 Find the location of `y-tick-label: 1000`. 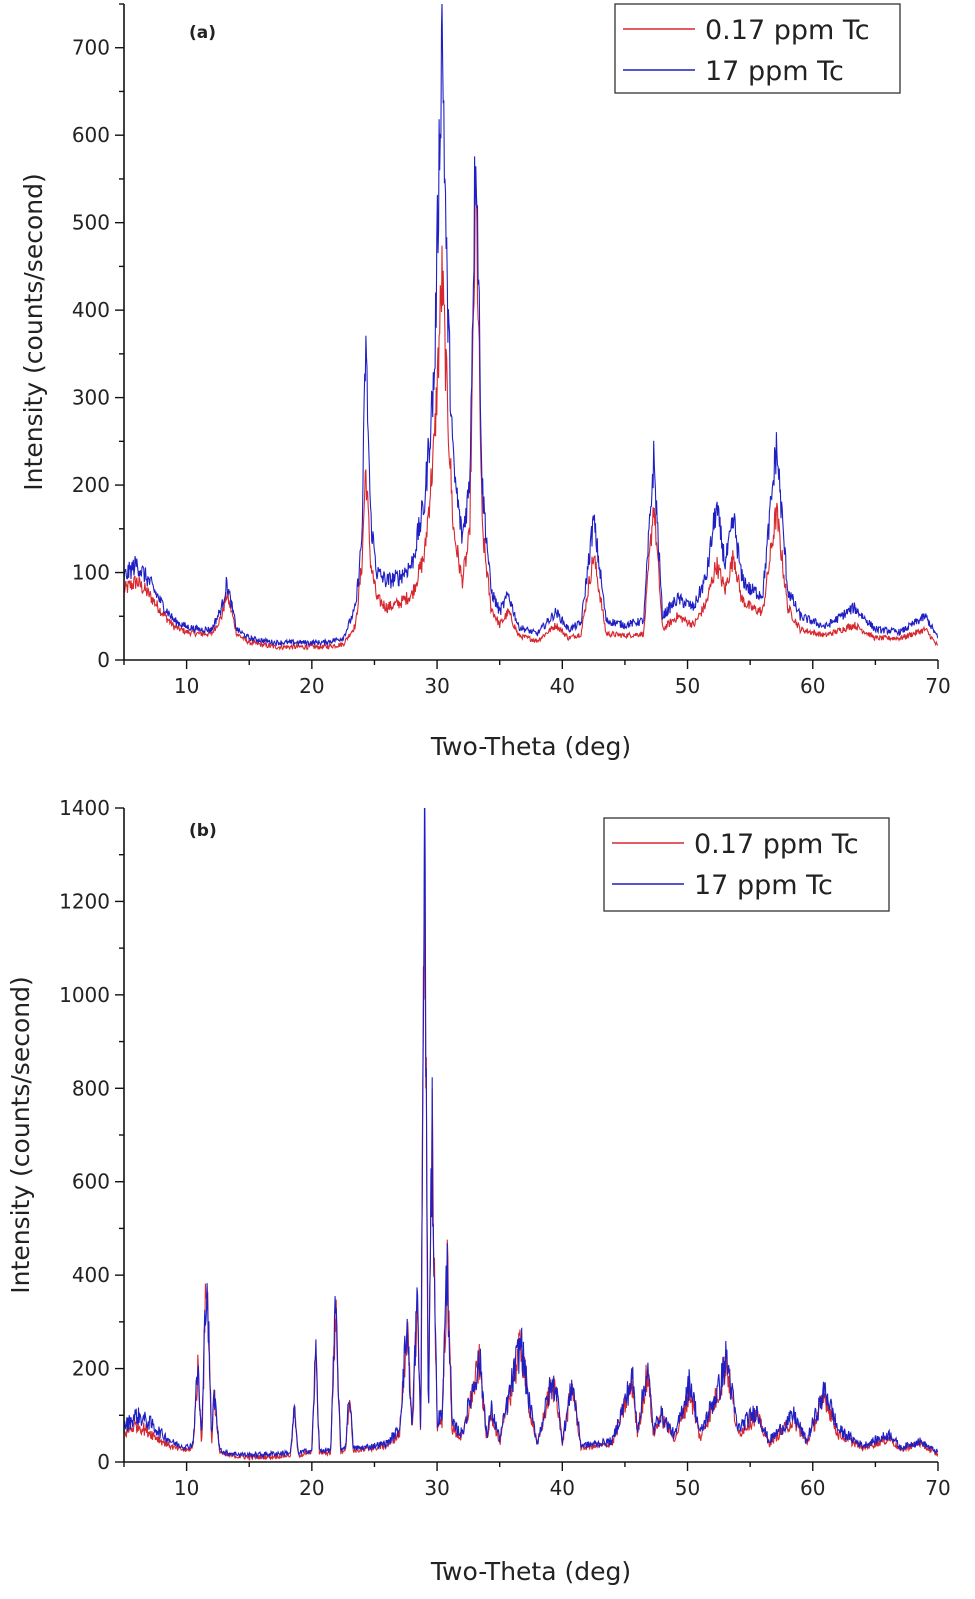

y-tick-label: 1000 is located at coordinates (84, 995).